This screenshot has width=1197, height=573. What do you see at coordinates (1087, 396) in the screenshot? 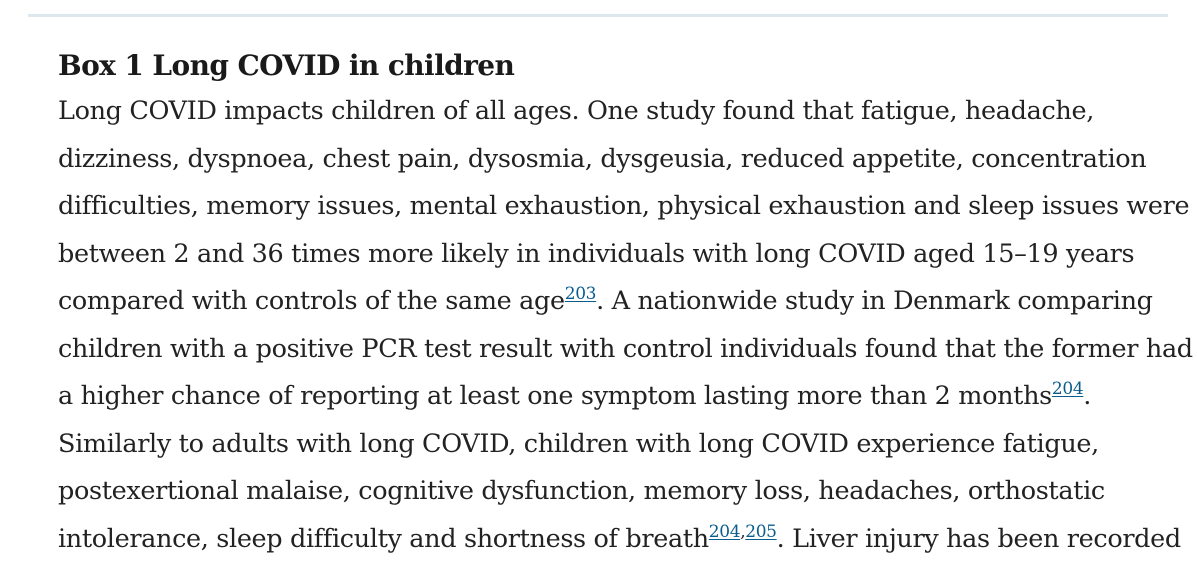
I see `body-text: .` at bounding box center [1087, 396].